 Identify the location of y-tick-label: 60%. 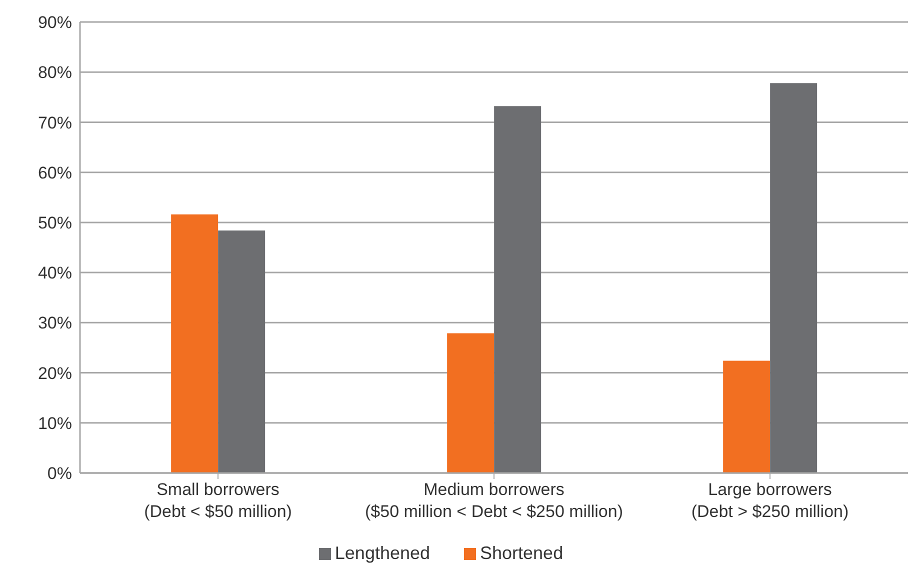
(55, 172).